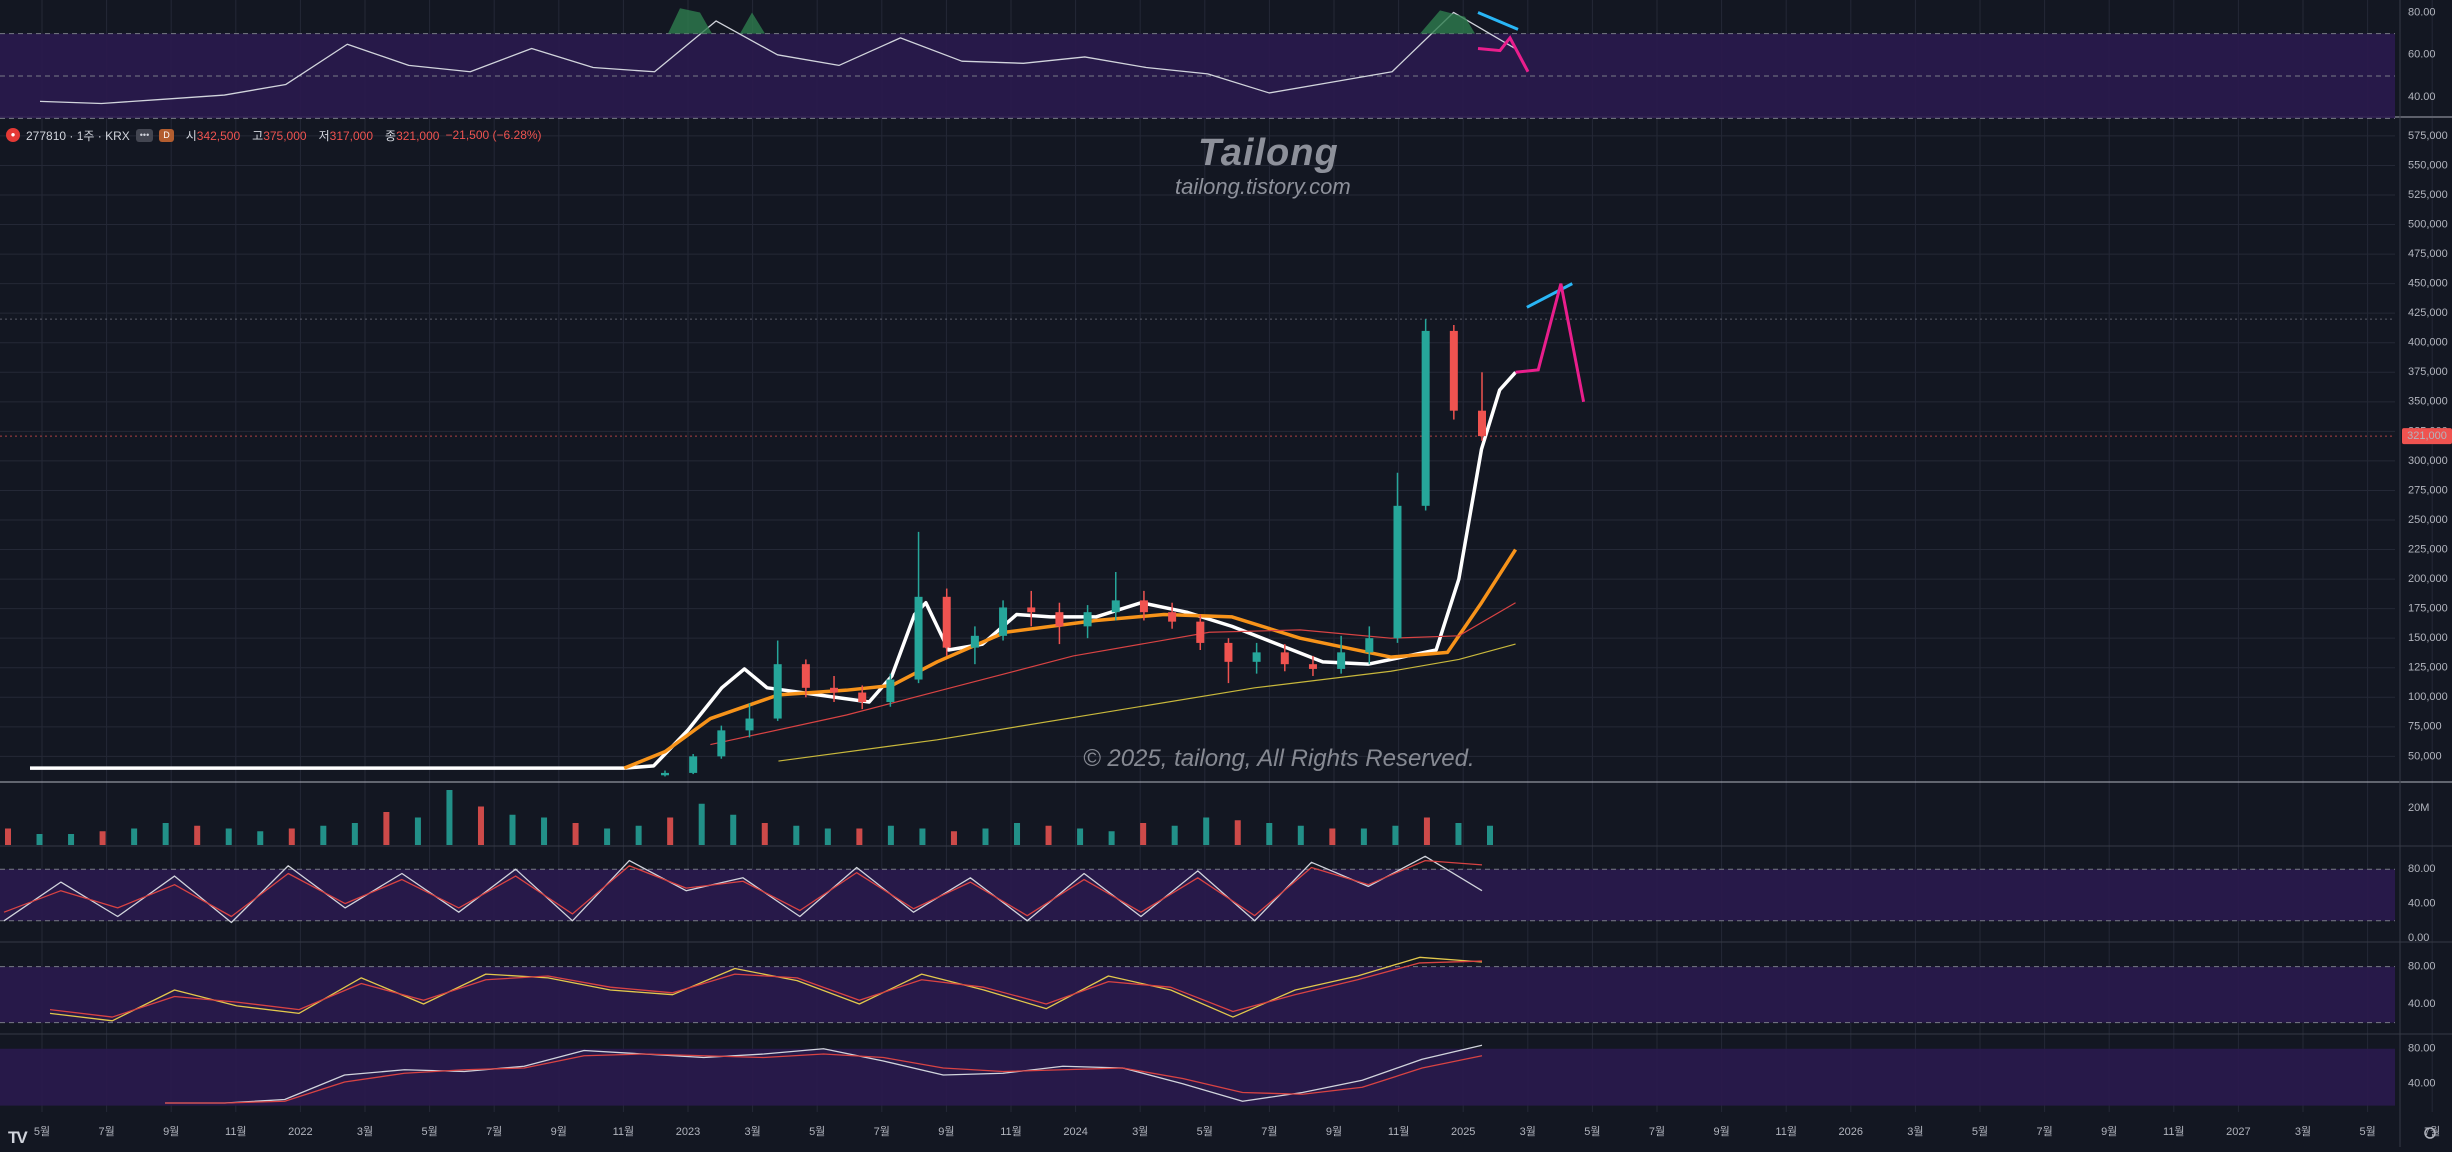 Image resolution: width=2452 pixels, height=1152 pixels. Describe the element at coordinates (1075, 1132) in the screenshot. I see `x-tick-label: 2024` at that location.